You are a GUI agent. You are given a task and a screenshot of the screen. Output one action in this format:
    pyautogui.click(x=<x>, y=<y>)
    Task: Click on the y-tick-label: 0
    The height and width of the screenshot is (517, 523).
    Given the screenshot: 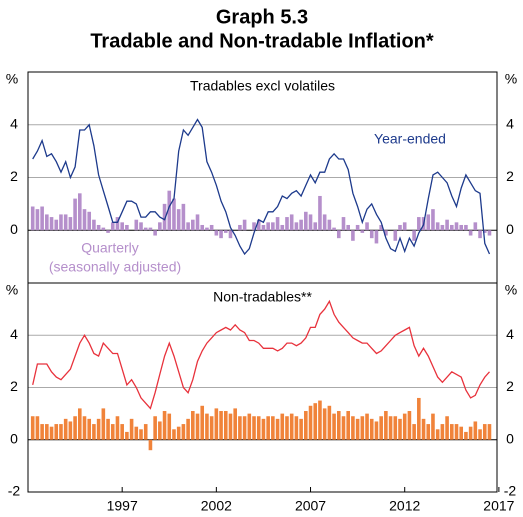 What is the action you would take?
    pyautogui.click(x=14, y=229)
    